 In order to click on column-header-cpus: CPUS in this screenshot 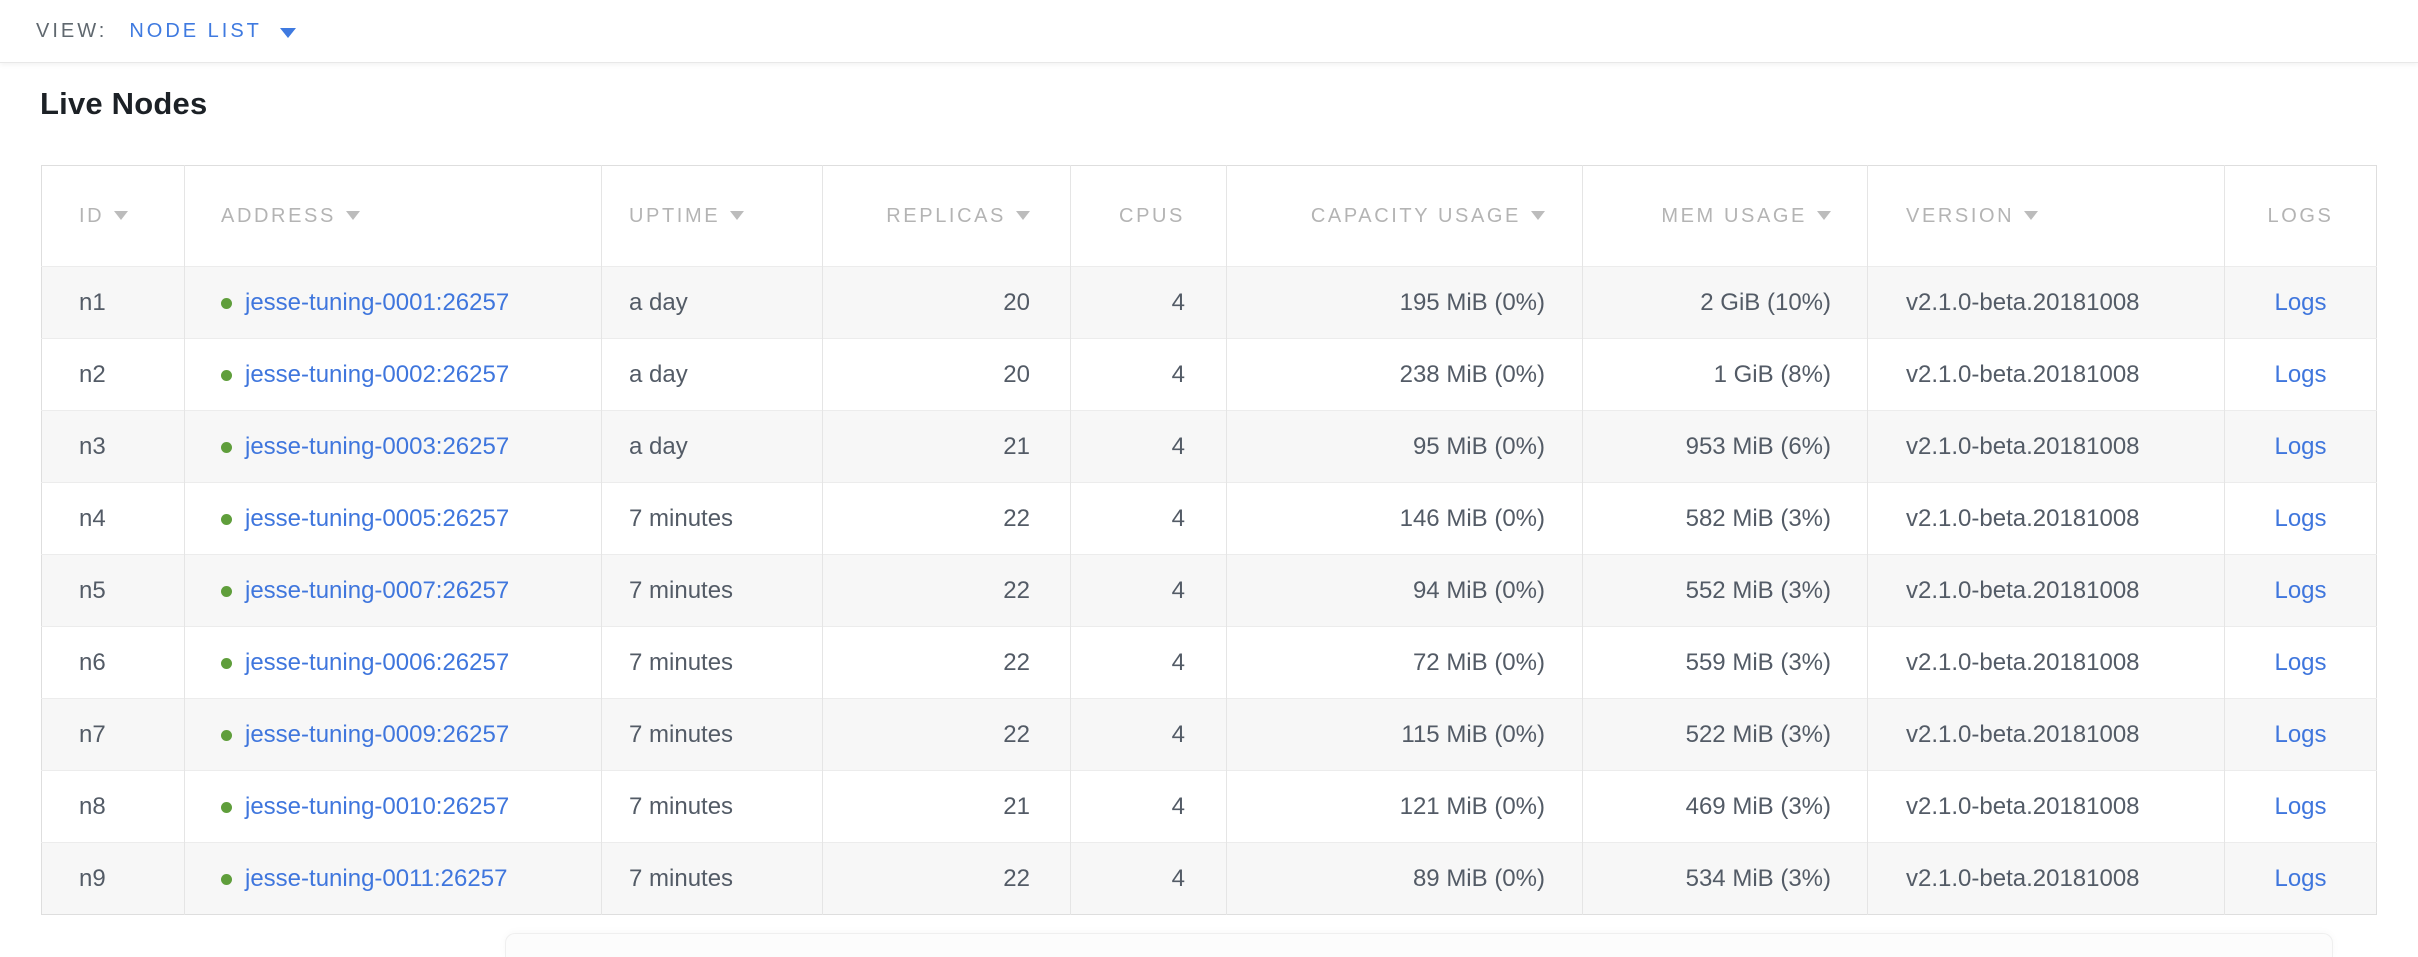, I will do `click(1148, 216)`.